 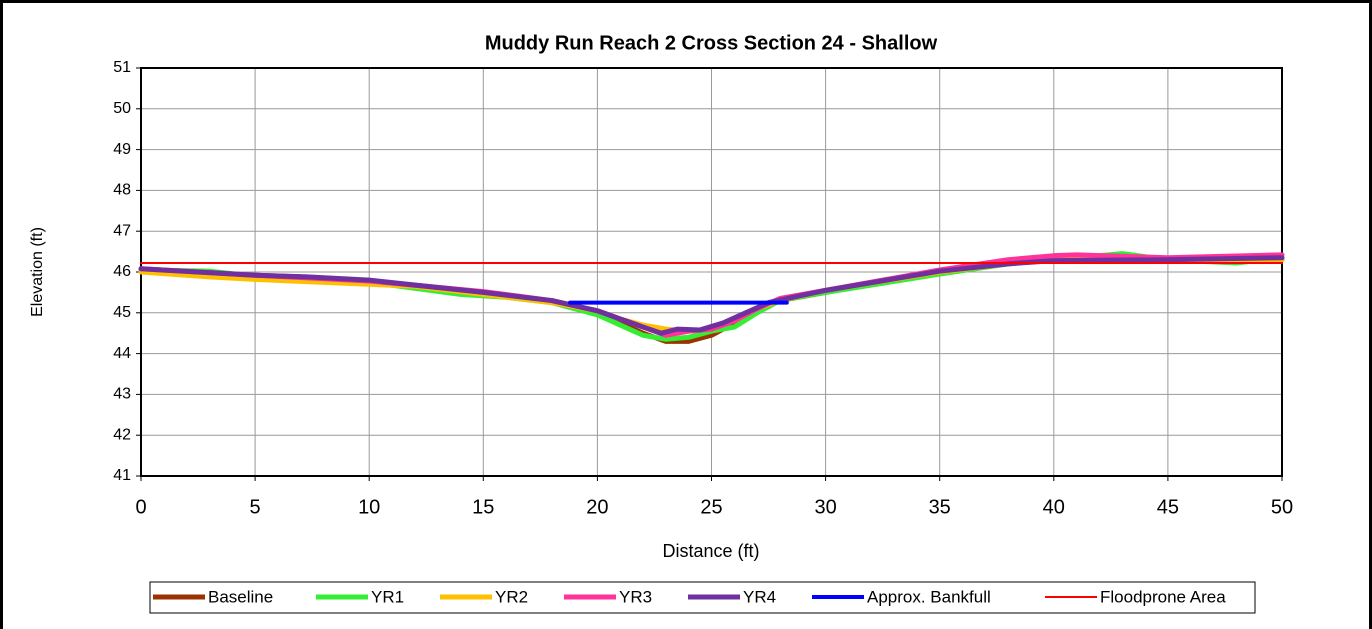 What do you see at coordinates (122, 190) in the screenshot?
I see `y-tick-label: 48` at bounding box center [122, 190].